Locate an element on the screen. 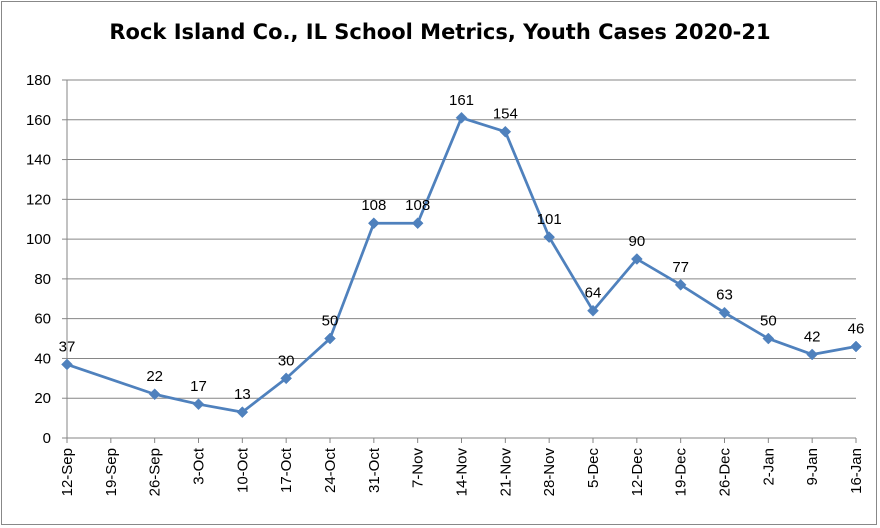  data-label-5-Dec: 64 is located at coordinates (593, 293).